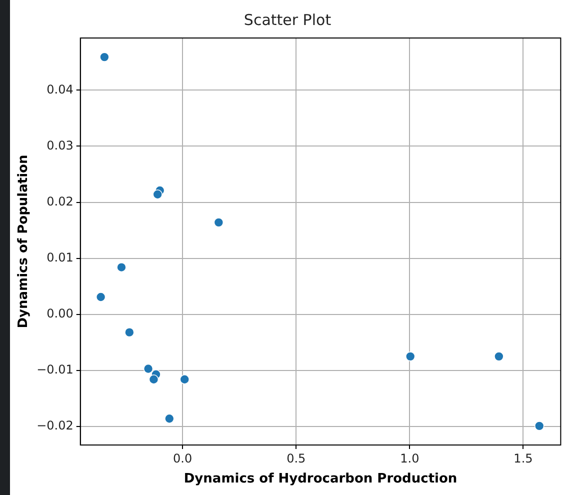 The height and width of the screenshot is (495, 566). I want to click on x-axis-title: Dynamics of Hydrocarbon Production, so click(321, 479).